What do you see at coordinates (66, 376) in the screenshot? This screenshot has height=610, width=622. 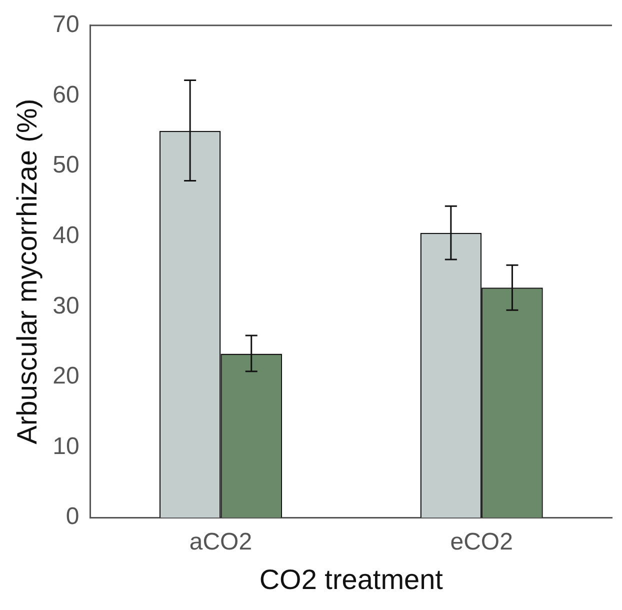 I see `y-tick-label: 20` at bounding box center [66, 376].